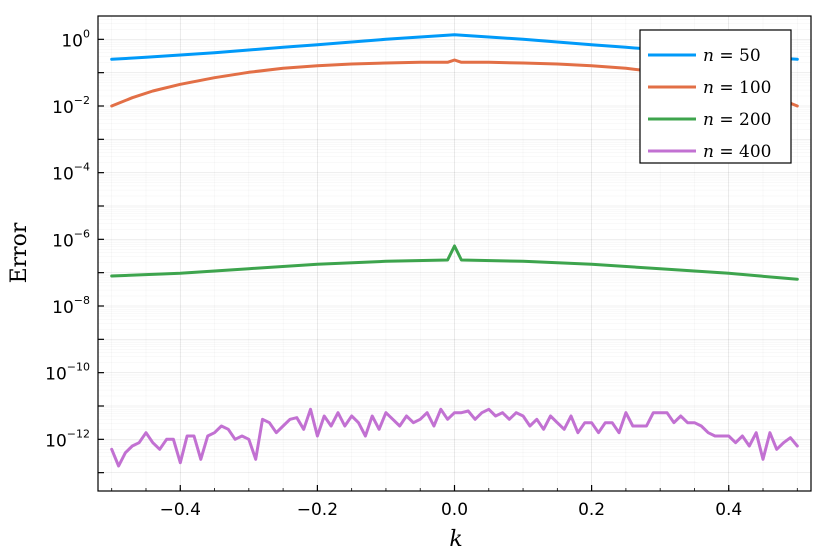 This screenshot has width=830, height=554. Describe the element at coordinates (67, 439) in the screenshot. I see `y-tick-label: 10⁻¹²` at that location.